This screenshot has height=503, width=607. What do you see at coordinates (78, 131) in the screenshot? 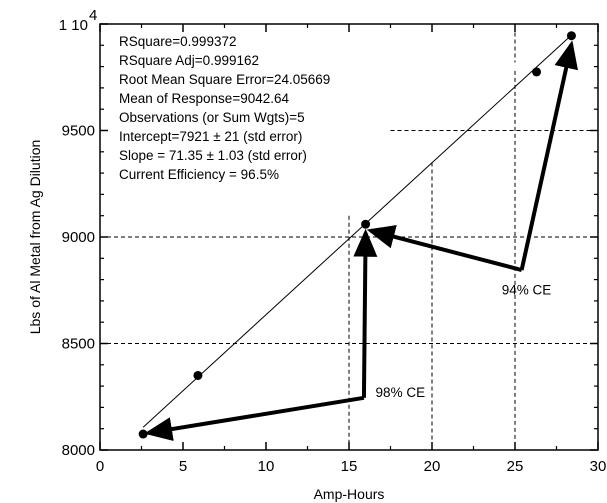
I see `y-tick-label: 9500` at bounding box center [78, 131].